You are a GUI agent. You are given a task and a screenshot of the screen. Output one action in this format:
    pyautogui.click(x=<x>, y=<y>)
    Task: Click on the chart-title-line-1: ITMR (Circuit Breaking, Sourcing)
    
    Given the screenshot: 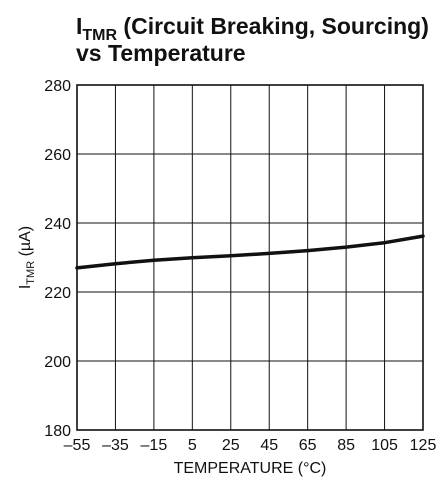 What is the action you would take?
    pyautogui.click(x=252, y=28)
    